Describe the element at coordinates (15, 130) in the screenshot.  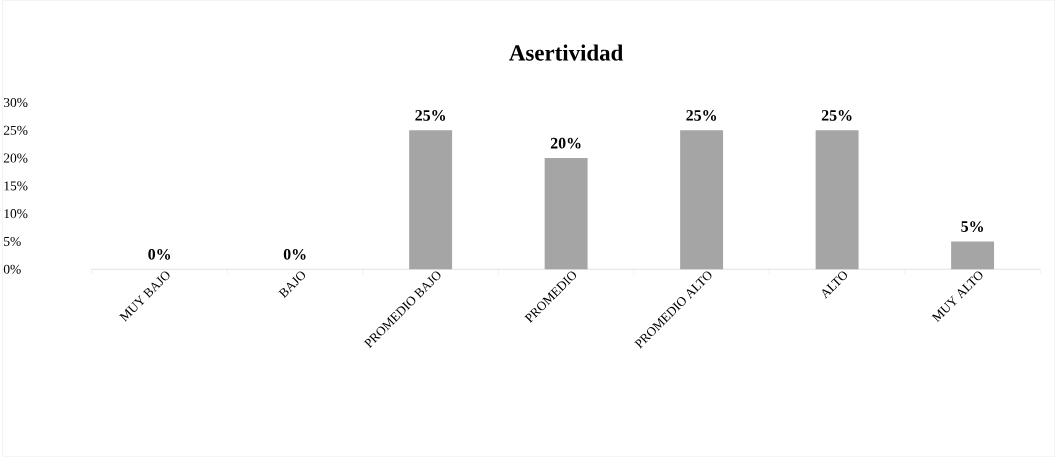
I see `y-tick-label: 25%` at that location.